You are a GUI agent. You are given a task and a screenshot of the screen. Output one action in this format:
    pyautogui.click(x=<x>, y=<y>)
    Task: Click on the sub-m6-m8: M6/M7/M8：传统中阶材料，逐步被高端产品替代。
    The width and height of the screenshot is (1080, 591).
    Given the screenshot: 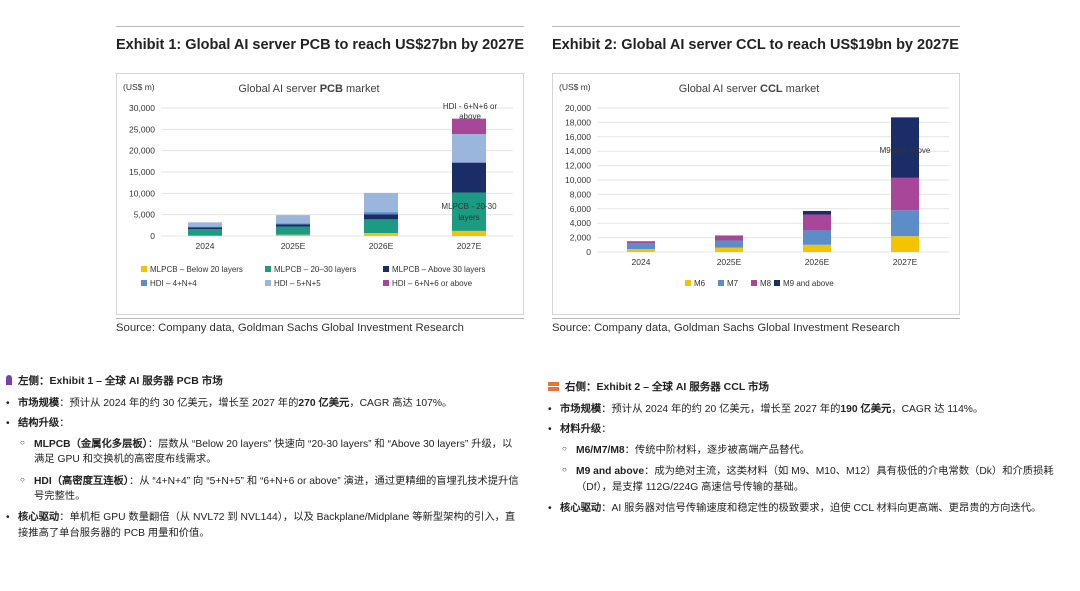 What is the action you would take?
    pyautogui.click(x=808, y=450)
    